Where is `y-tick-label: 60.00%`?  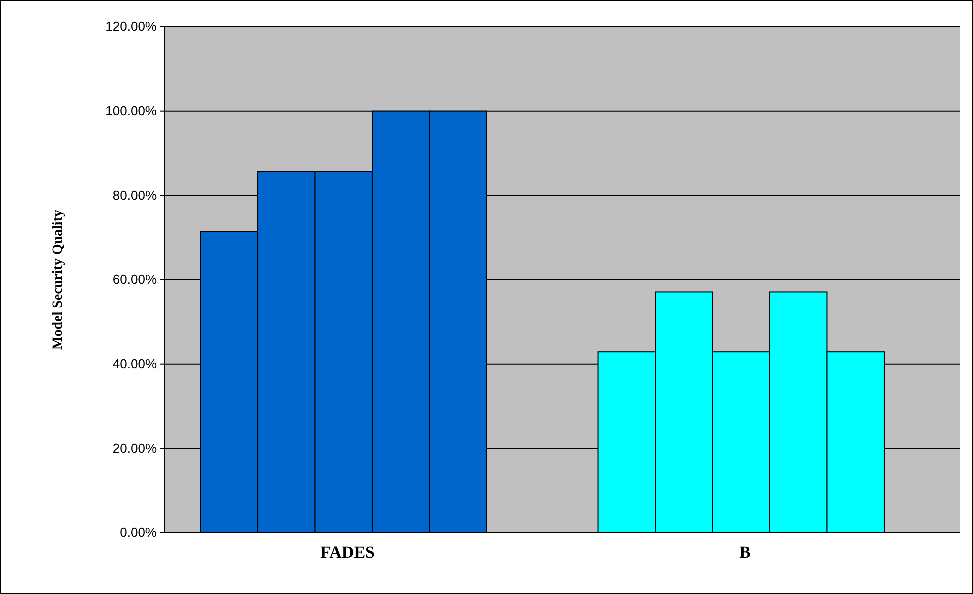
y-tick-label: 60.00% is located at coordinates (135, 280).